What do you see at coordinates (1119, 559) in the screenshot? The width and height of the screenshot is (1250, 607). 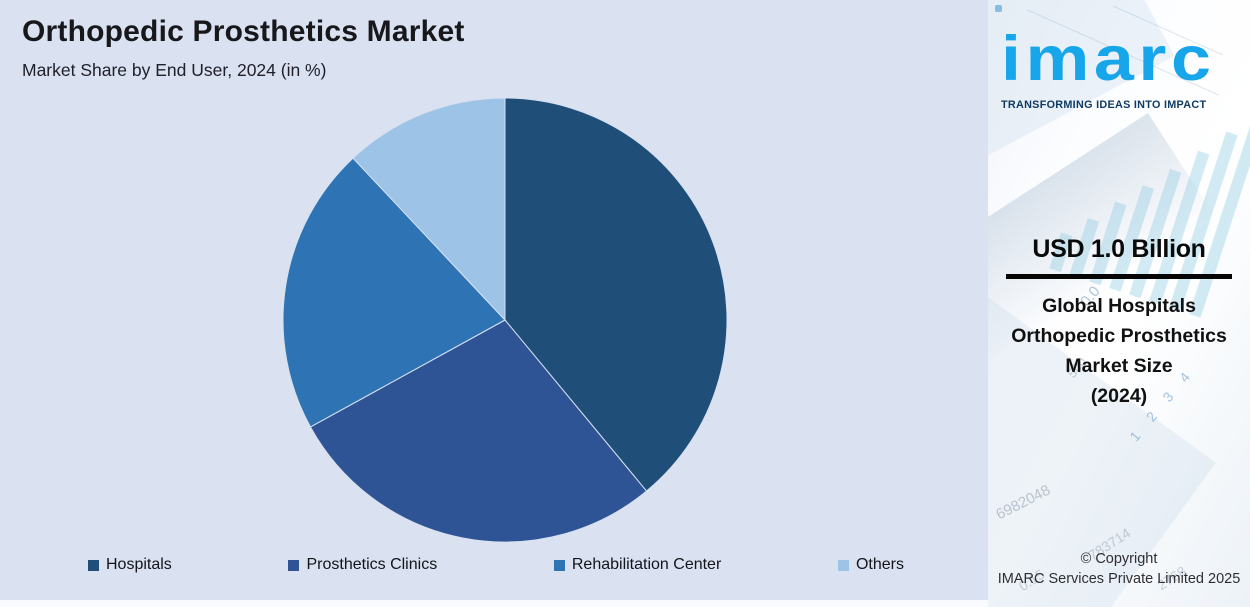 I see `copyright-line: © Copyright` at bounding box center [1119, 559].